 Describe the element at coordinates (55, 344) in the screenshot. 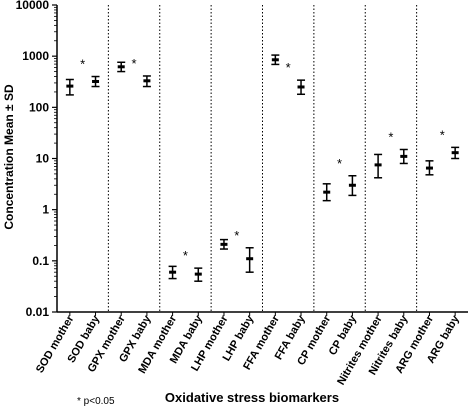

I see `category-label: SOD mother` at that location.